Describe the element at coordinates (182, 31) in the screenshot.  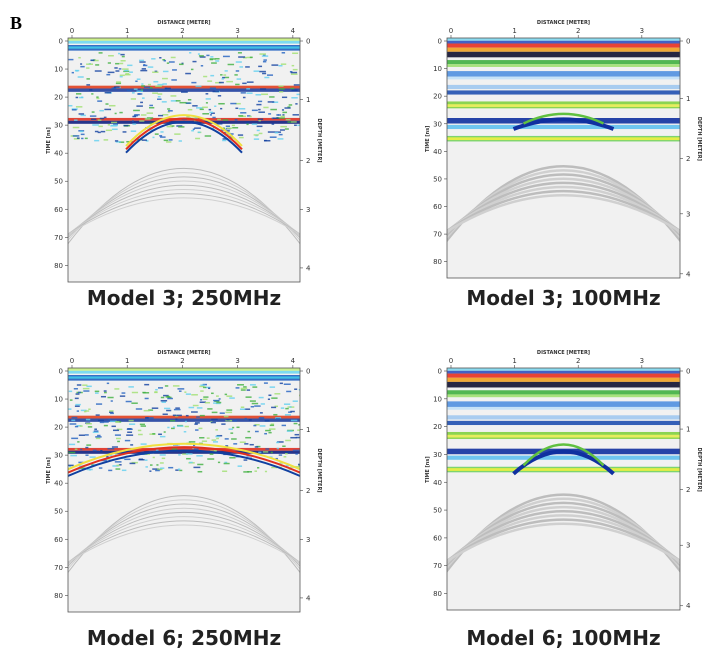
I see `x-tick-label: 2` at that location.